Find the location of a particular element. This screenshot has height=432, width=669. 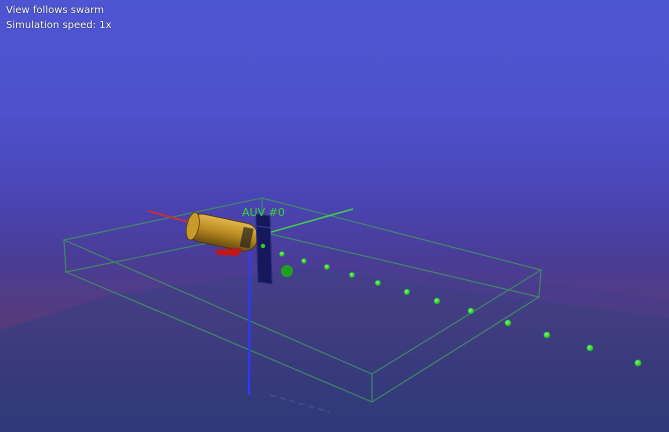

auv-fin-icon is located at coordinates (264, 249).